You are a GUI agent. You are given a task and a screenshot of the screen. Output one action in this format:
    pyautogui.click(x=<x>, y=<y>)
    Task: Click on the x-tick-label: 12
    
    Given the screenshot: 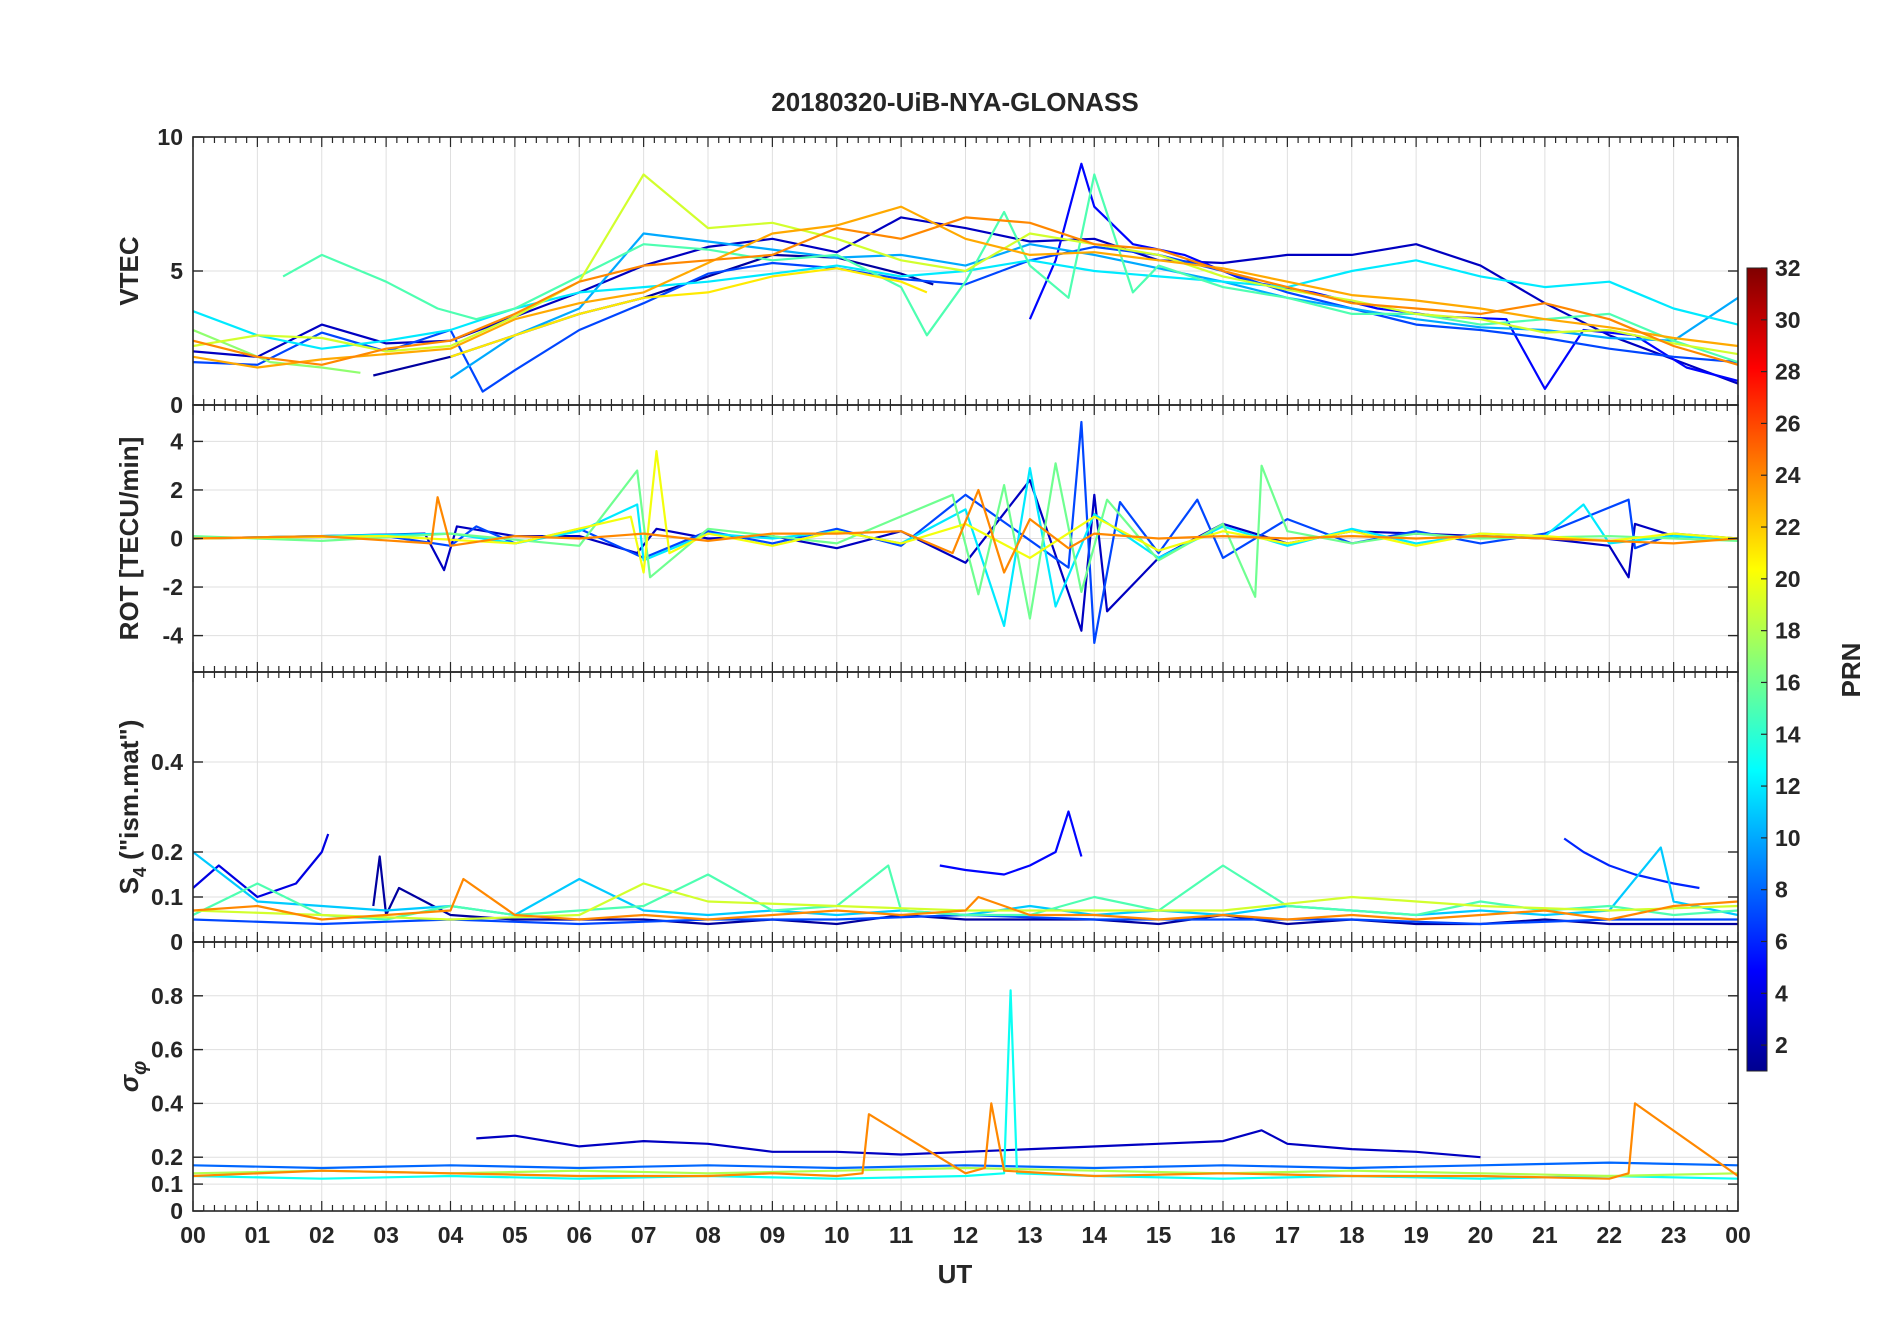 What is the action you would take?
    pyautogui.click(x=966, y=1235)
    